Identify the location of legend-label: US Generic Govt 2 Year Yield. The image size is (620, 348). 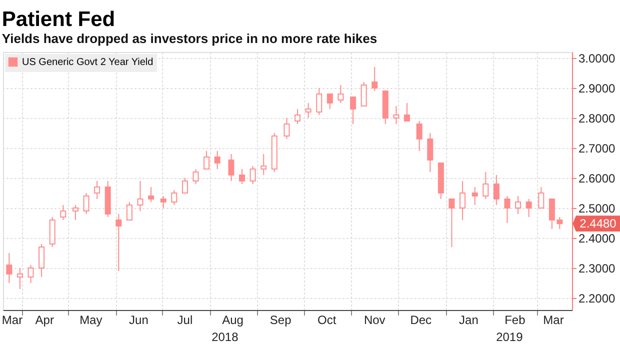
(88, 62).